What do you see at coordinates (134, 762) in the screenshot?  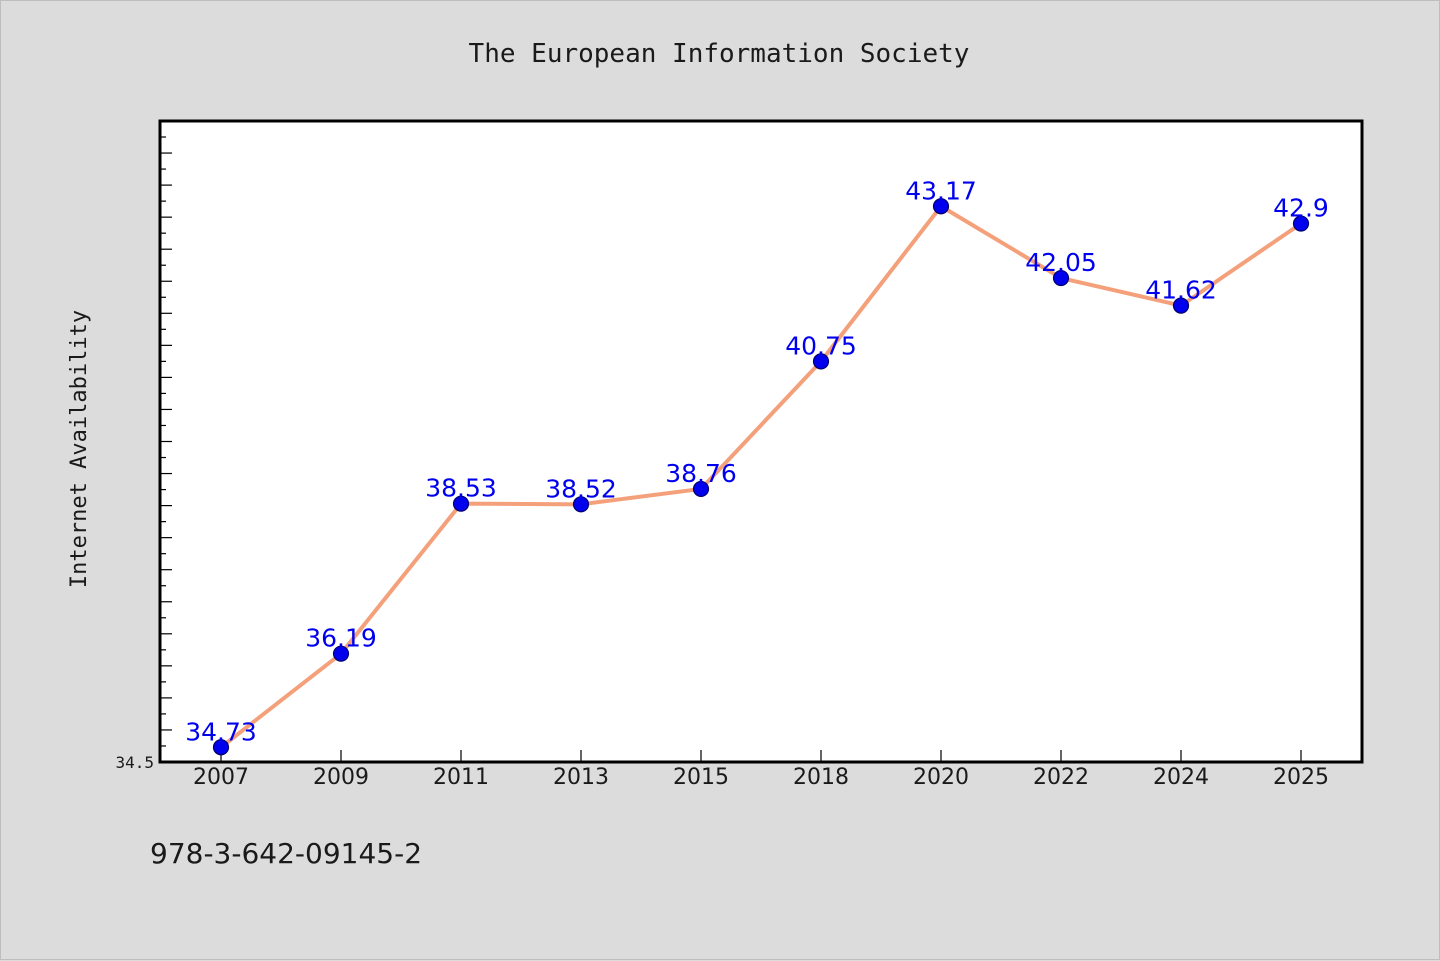 I see `y-tick-label: 34.5` at bounding box center [134, 762].